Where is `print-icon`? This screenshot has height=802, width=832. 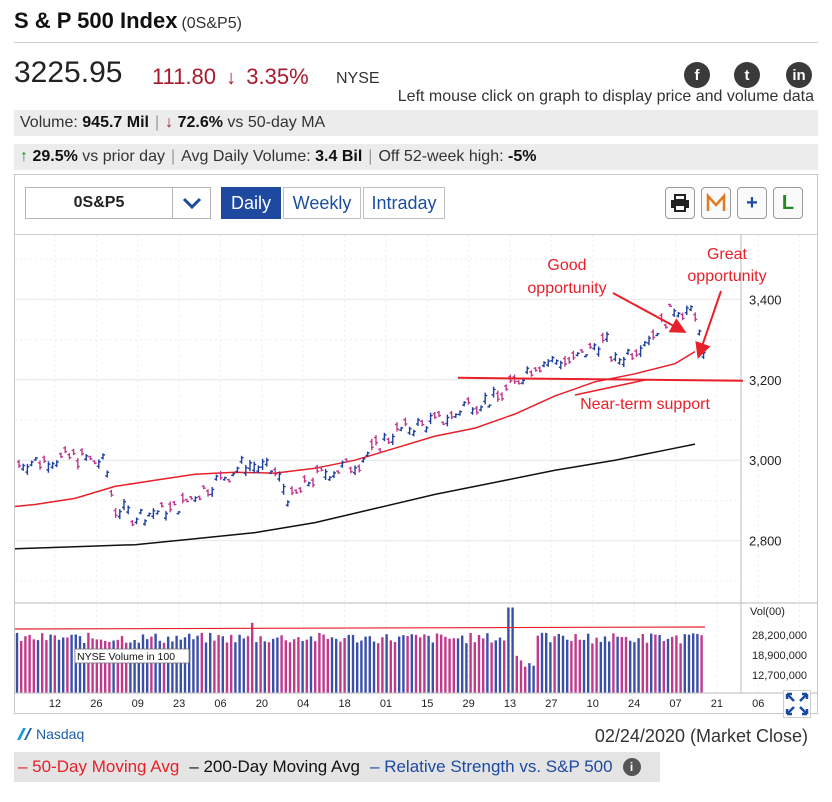
print-icon is located at coordinates (680, 203).